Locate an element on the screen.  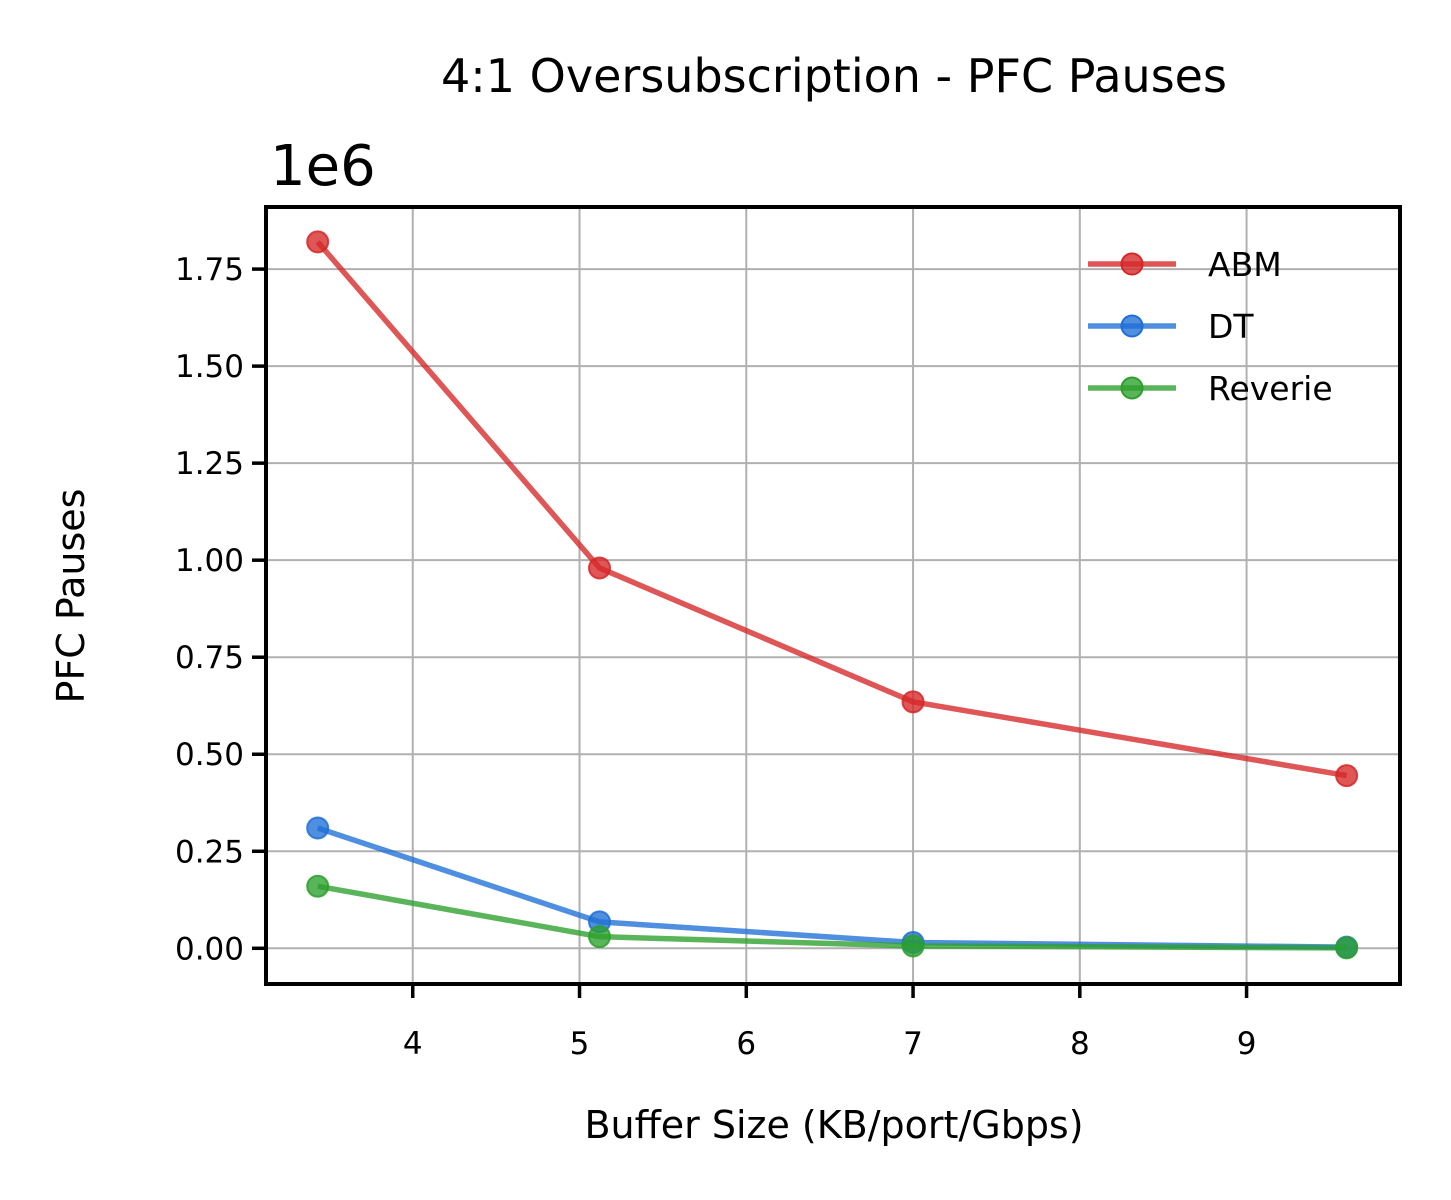
x-axis-label: Buffer Size (KB/port/Gbps) is located at coordinates (833, 1125).